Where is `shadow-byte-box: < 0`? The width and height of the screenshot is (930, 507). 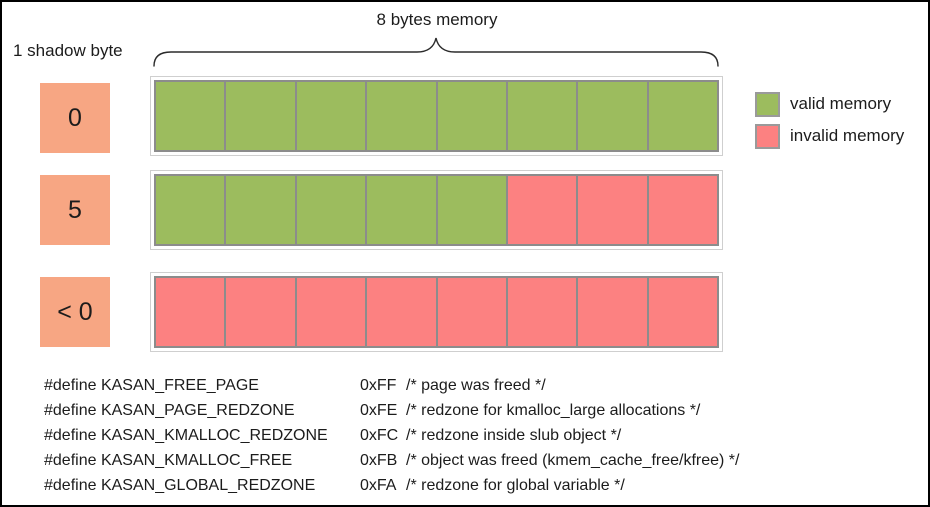
shadow-byte-box: < 0 is located at coordinates (75, 312).